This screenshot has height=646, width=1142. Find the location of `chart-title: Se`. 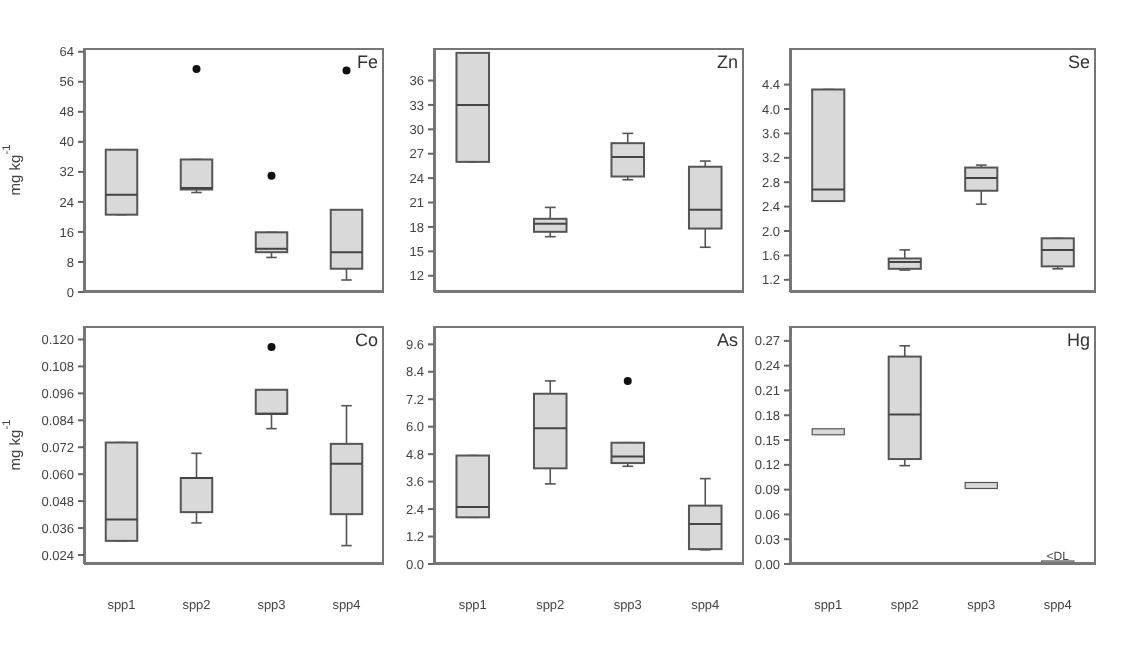

chart-title: Se is located at coordinates (1078, 62).